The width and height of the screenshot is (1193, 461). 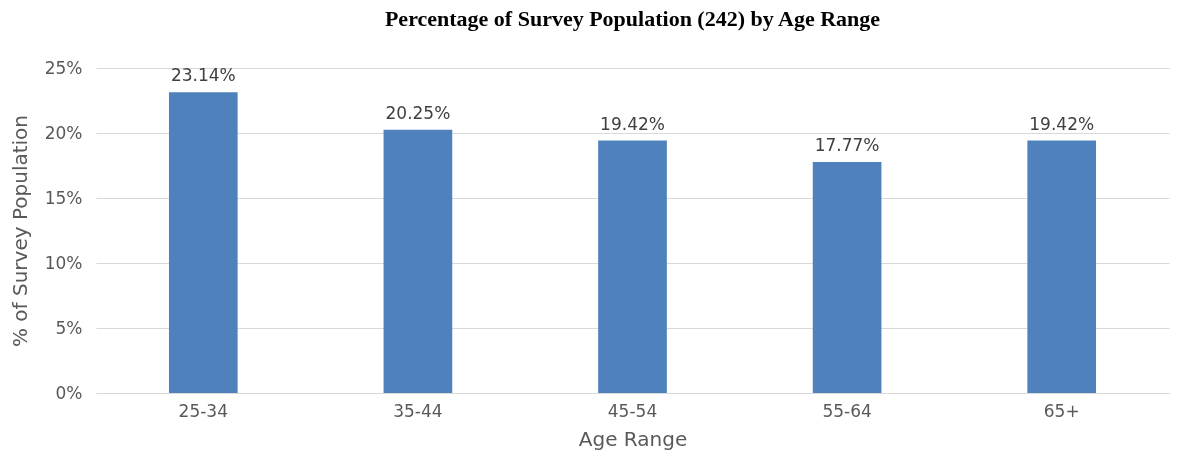 What do you see at coordinates (63, 197) in the screenshot?
I see `y-tick-label: 15%` at bounding box center [63, 197].